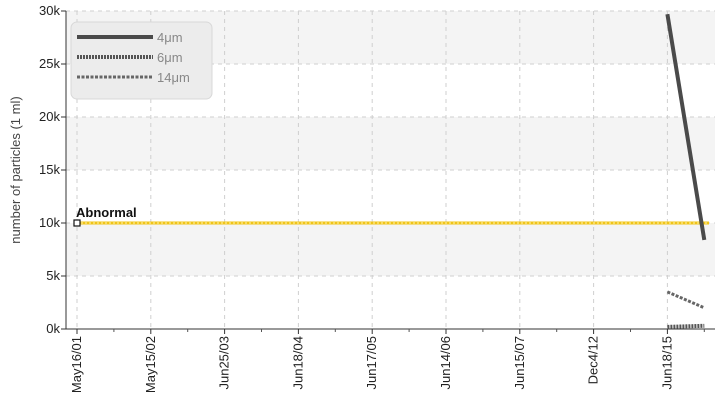  Describe the element at coordinates (49, 116) in the screenshot. I see `y-tick-label: 20k` at that location.